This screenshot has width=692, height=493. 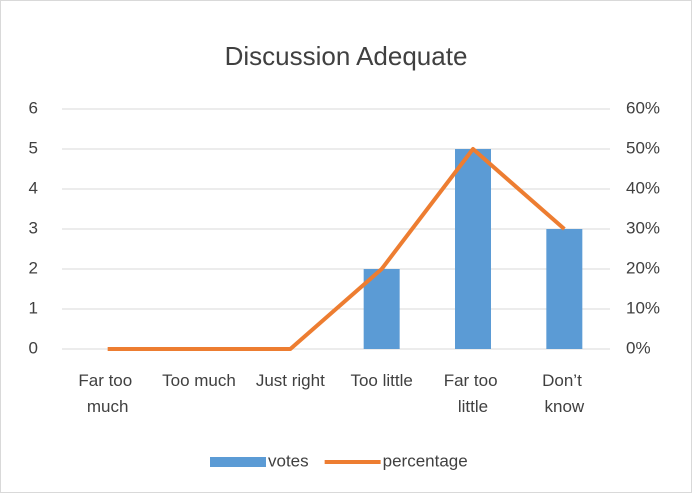 I want to click on x-tick-label: Just right, so click(x=290, y=380).